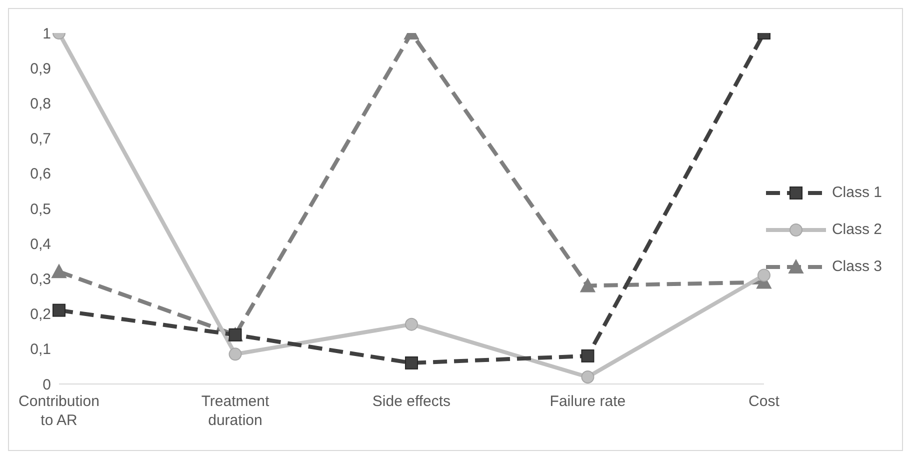 This screenshot has height=459, width=911. Describe the element at coordinates (40, 315) in the screenshot. I see `y-tick-label: 0,2` at that location.